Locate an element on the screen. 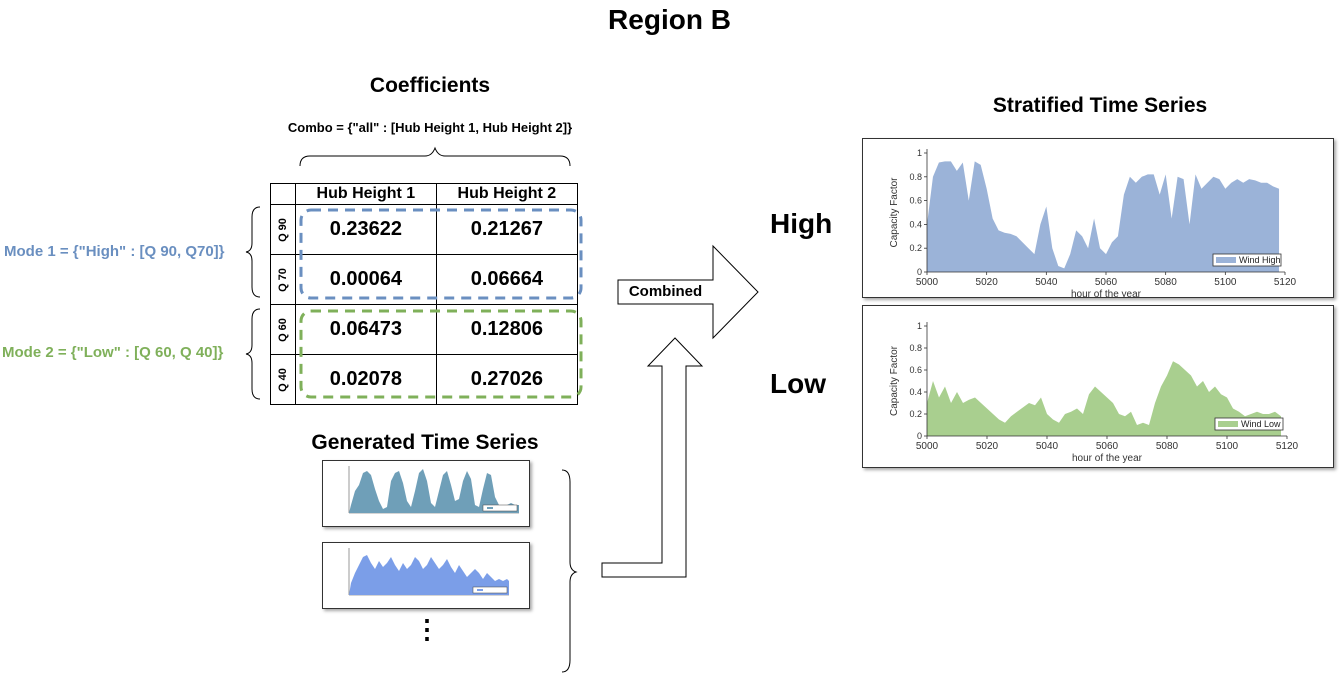  legend-label: Wind High is located at coordinates (1260, 260).